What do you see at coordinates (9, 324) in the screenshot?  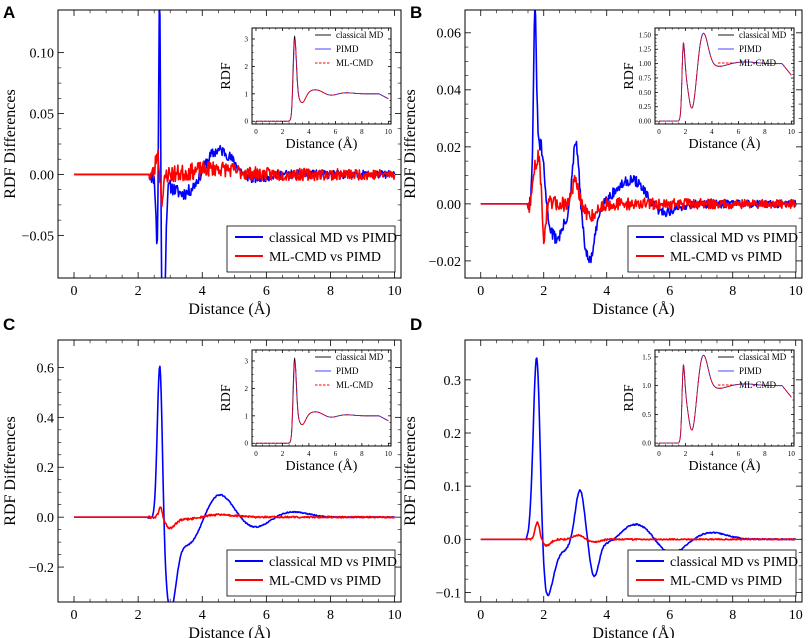 I see `panel-letter: C` at bounding box center [9, 324].